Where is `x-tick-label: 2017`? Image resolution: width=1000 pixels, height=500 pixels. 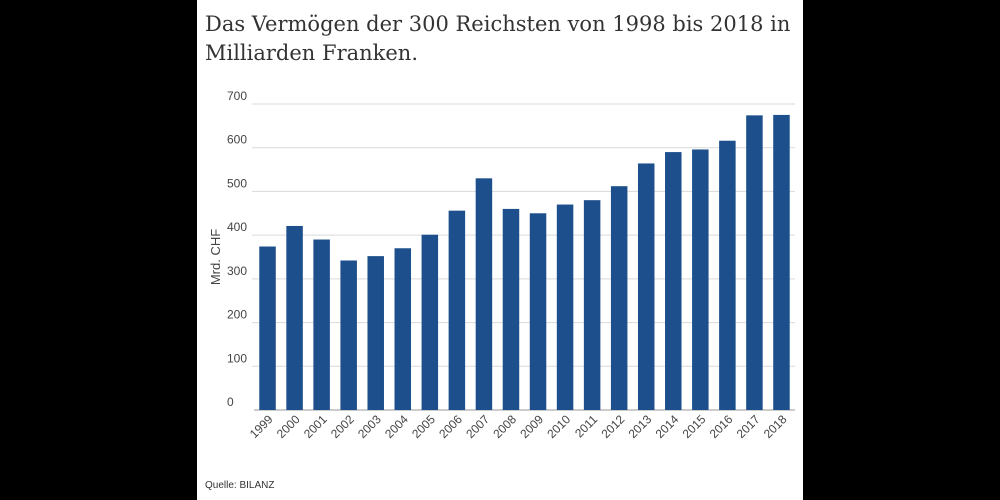
x-tick-label: 2017 is located at coordinates (748, 426).